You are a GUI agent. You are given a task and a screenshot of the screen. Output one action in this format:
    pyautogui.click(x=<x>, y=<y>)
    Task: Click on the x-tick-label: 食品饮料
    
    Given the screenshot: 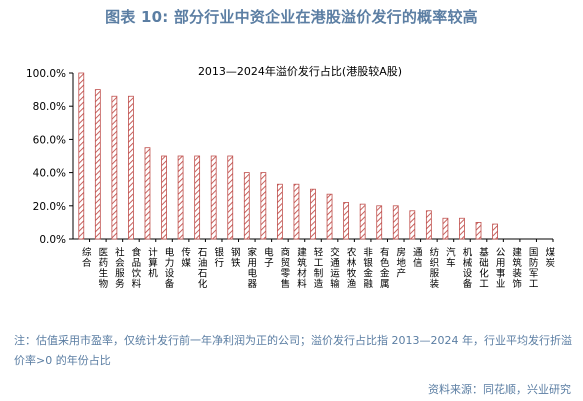 What is the action you would take?
    pyautogui.click(x=135, y=267)
    